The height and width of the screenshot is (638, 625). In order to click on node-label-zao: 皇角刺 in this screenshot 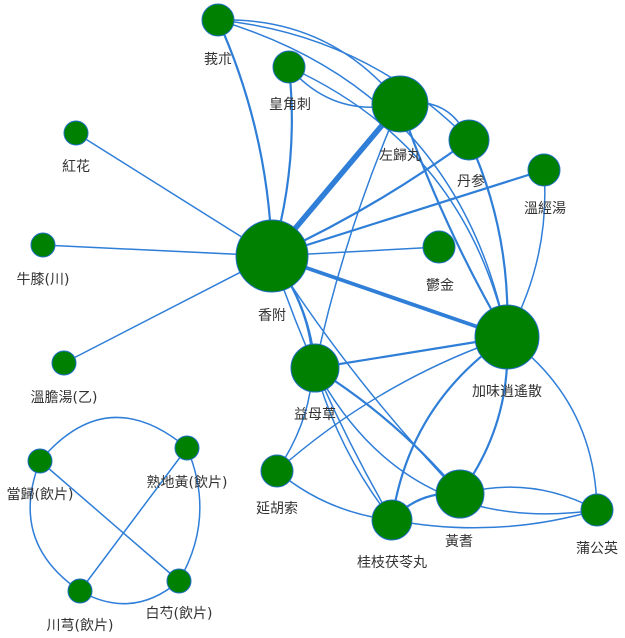, I will do `click(290, 105)`.